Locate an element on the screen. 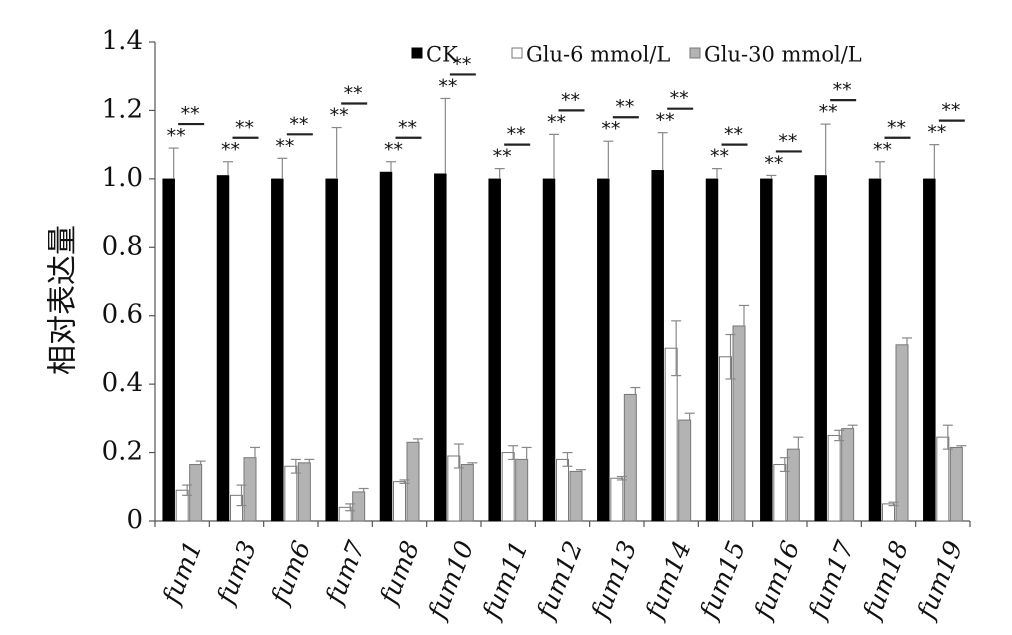 This screenshot has height=635, width=1012. y-tick-label: 0.4 is located at coordinates (122, 383).